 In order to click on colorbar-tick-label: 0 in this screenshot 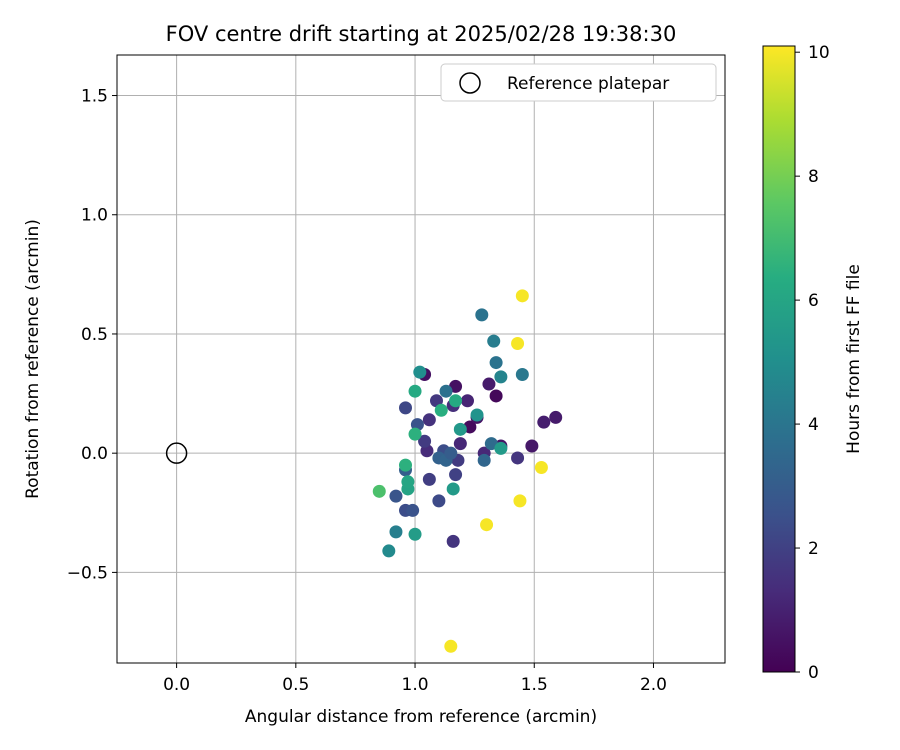, I will do `click(813, 673)`.